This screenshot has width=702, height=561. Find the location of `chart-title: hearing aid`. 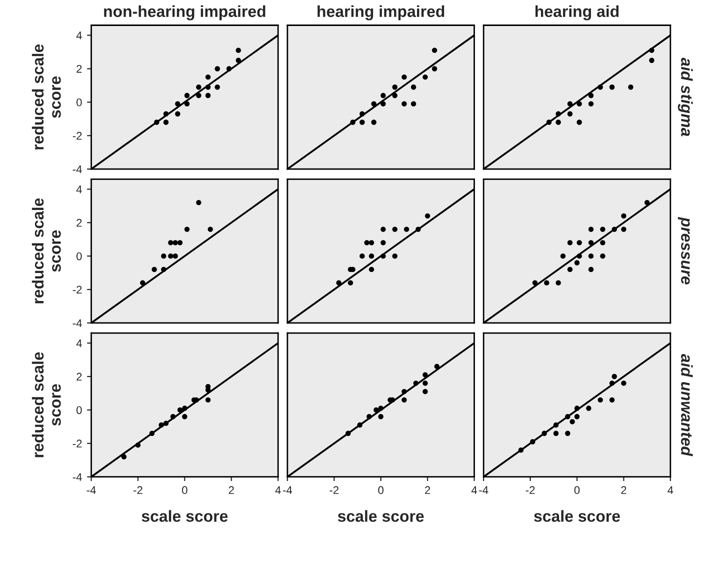

chart-title: hearing aid is located at coordinates (577, 12).